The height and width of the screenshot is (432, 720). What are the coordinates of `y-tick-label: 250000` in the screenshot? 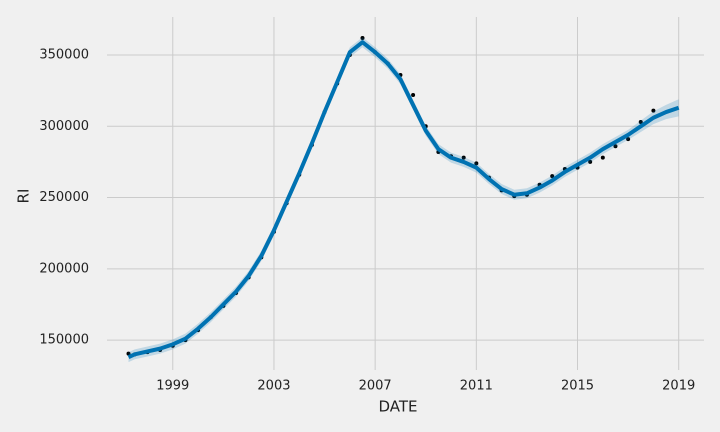 It's located at (64, 197).